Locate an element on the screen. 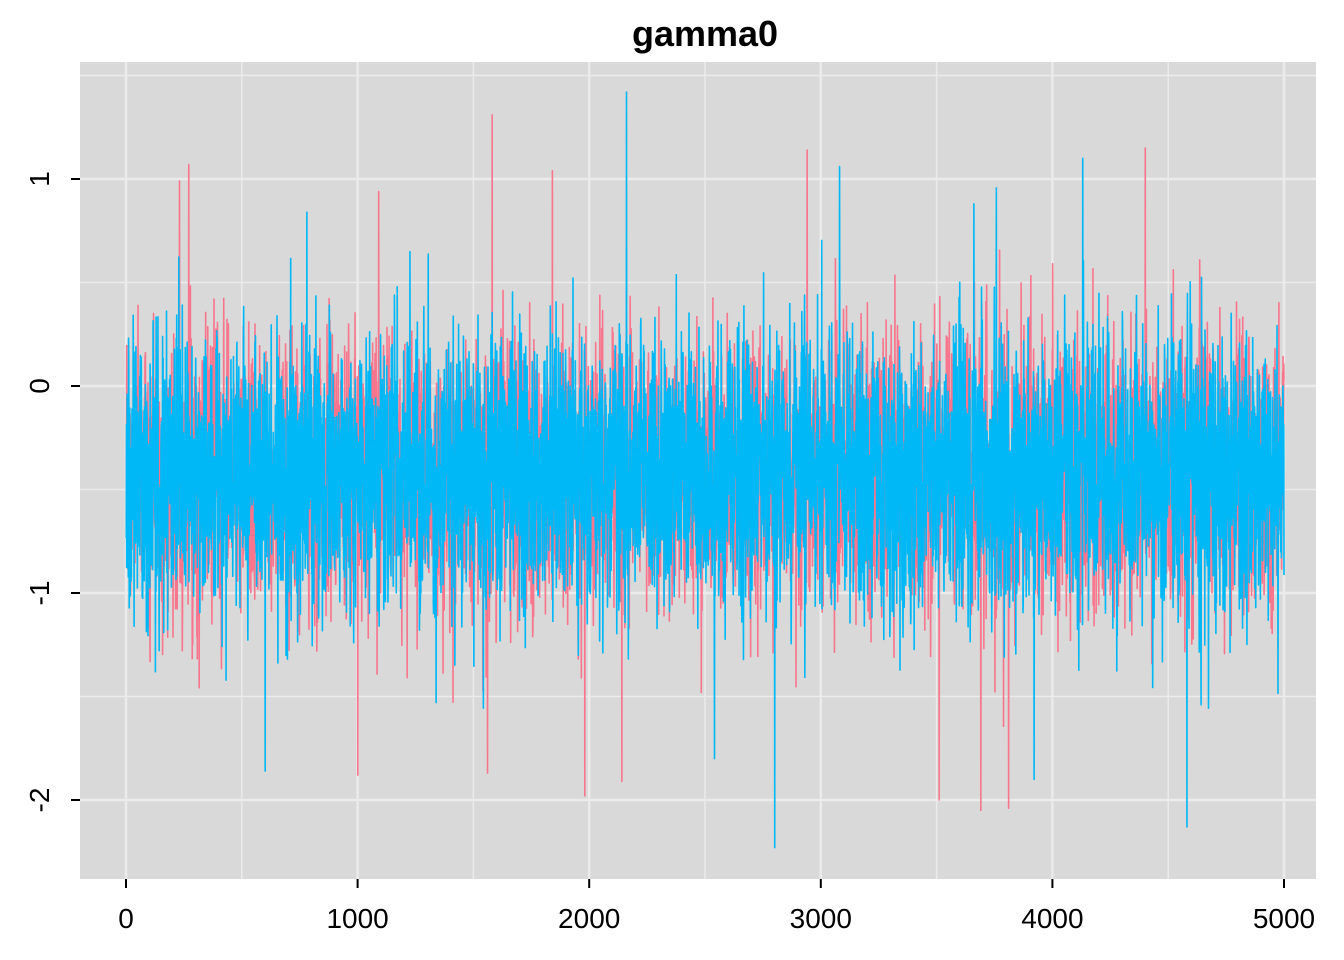 This screenshot has height=960, width=1344. x-tick-label: 2000 is located at coordinates (589, 918).